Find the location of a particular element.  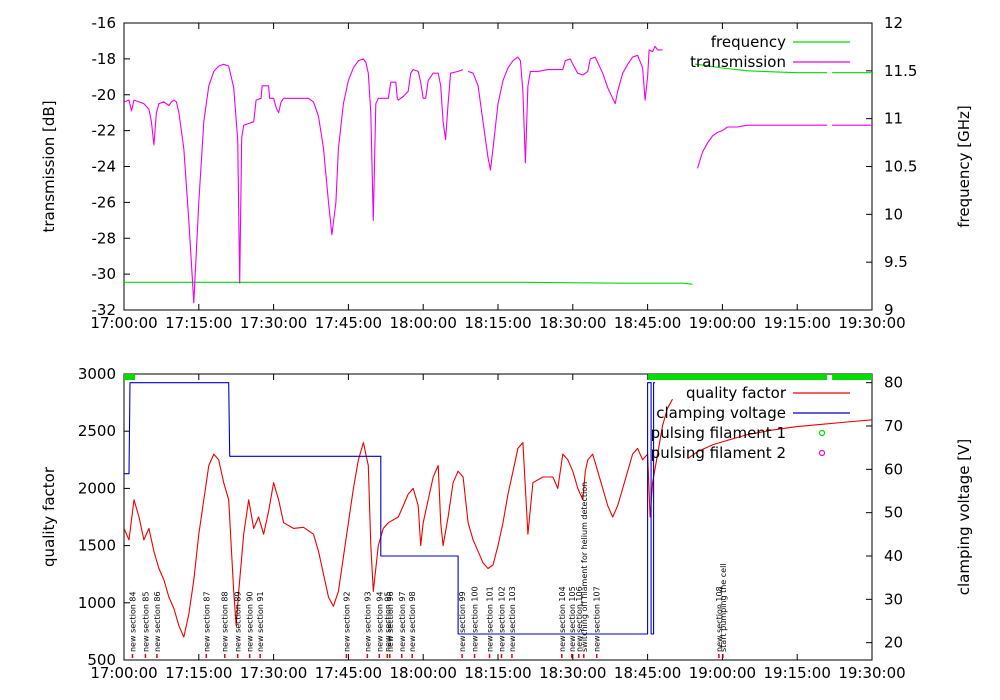

y-left-tick-label: 2500 is located at coordinates (97, 431).